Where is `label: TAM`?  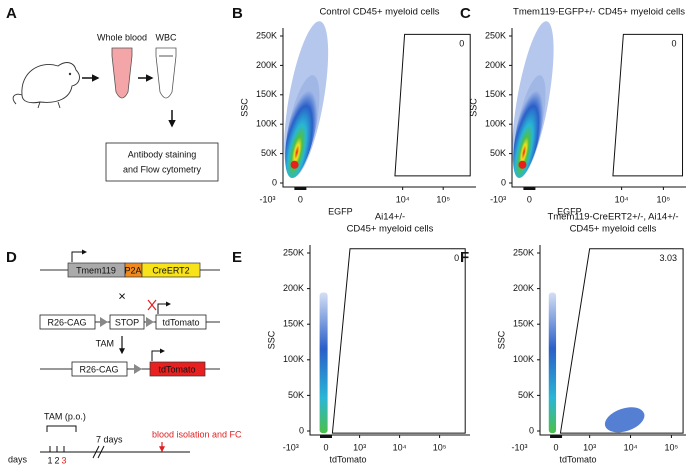 label: TAM is located at coordinates (105, 343).